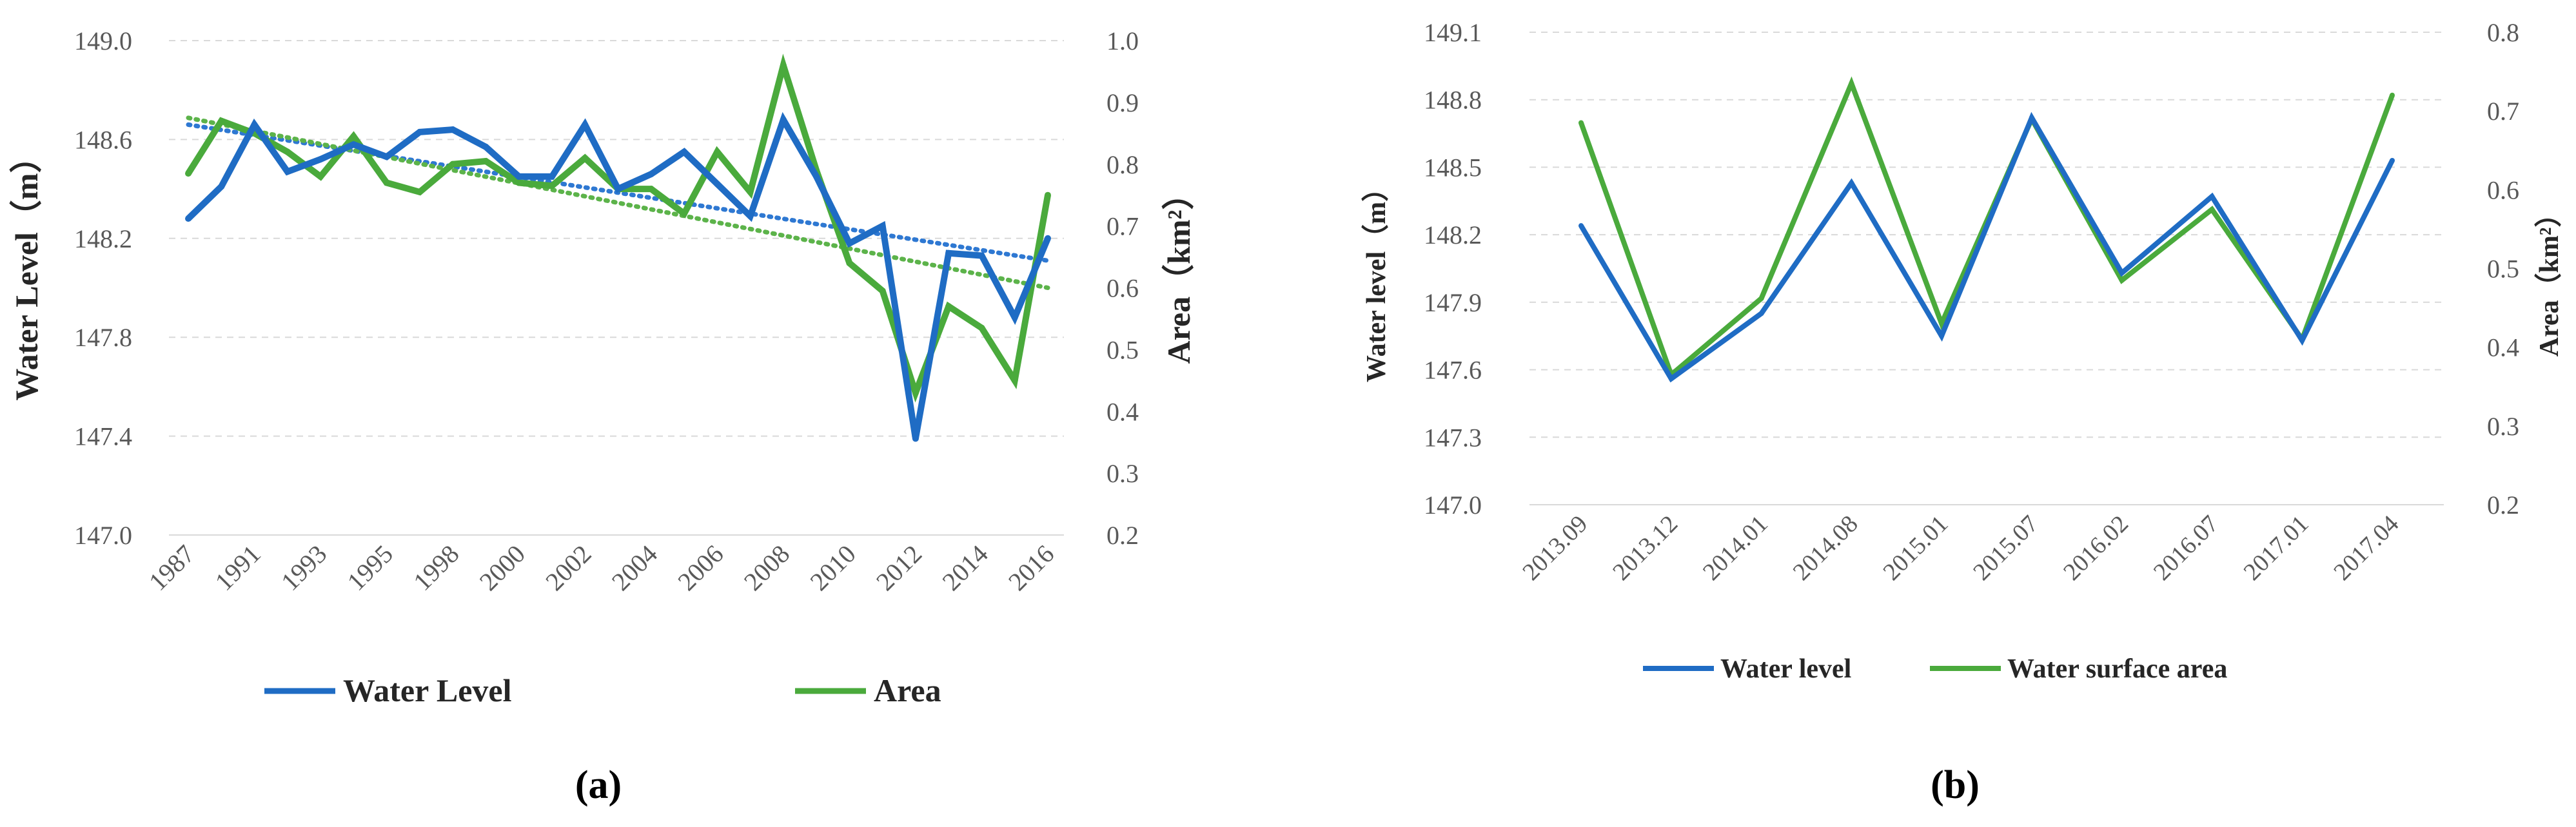 This screenshot has width=2576, height=827. I want to click on x-axis-tick-label: 2013.09, so click(1555, 548).